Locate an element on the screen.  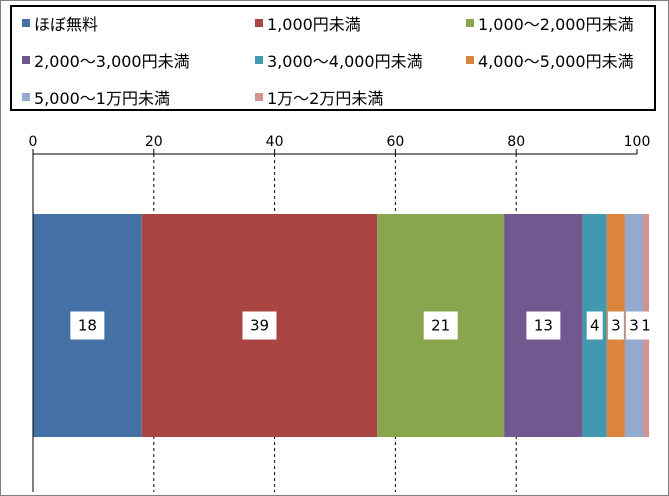
legend-item: 1,000〜2,000円未満 is located at coordinates (550, 23).